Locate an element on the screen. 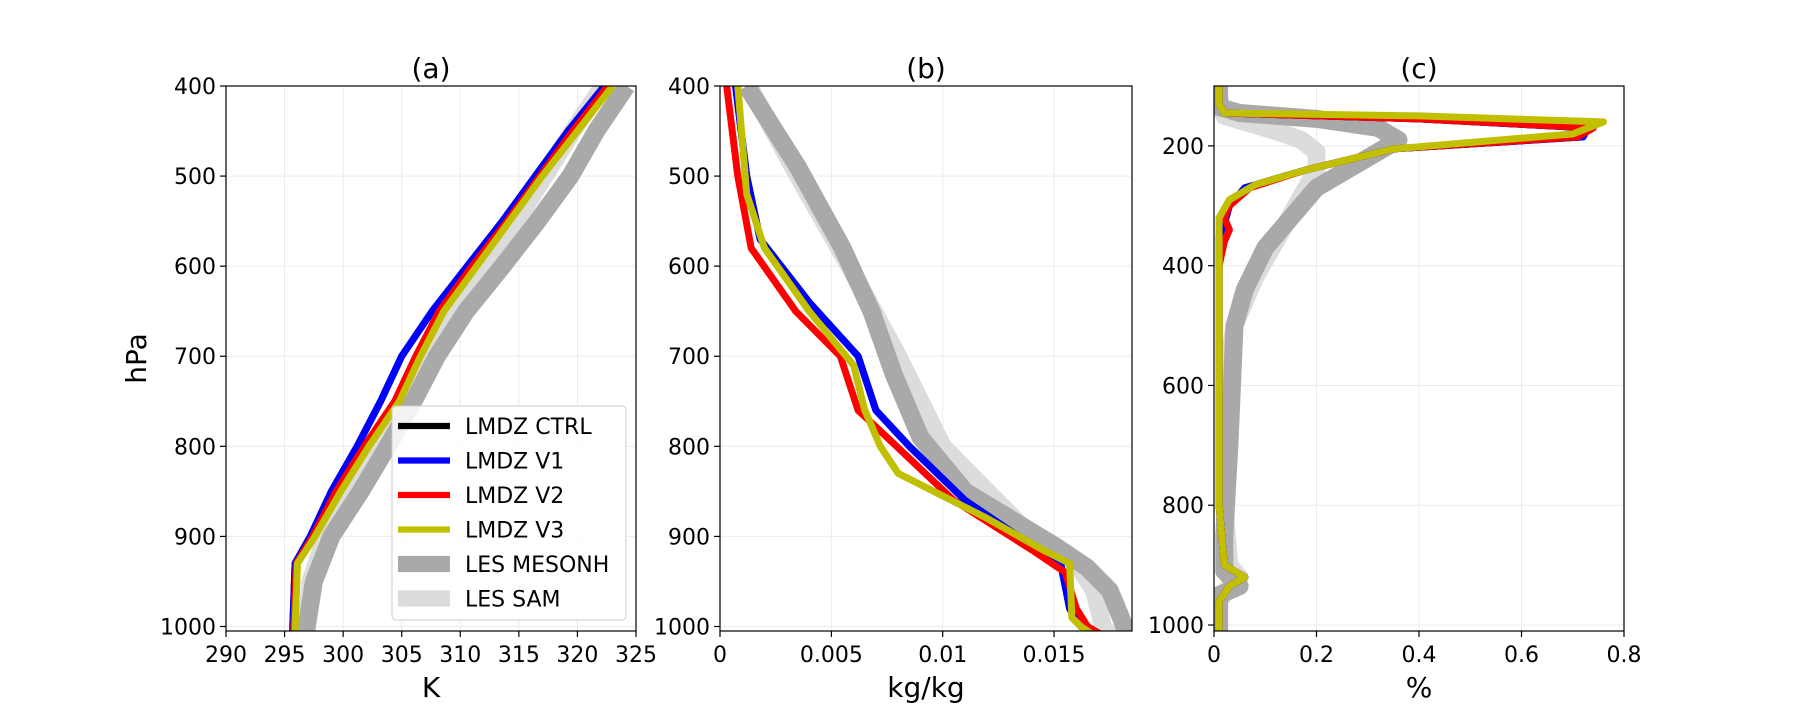 This screenshot has height=724, width=1800. x-tick-label: 315 is located at coordinates (519, 655).